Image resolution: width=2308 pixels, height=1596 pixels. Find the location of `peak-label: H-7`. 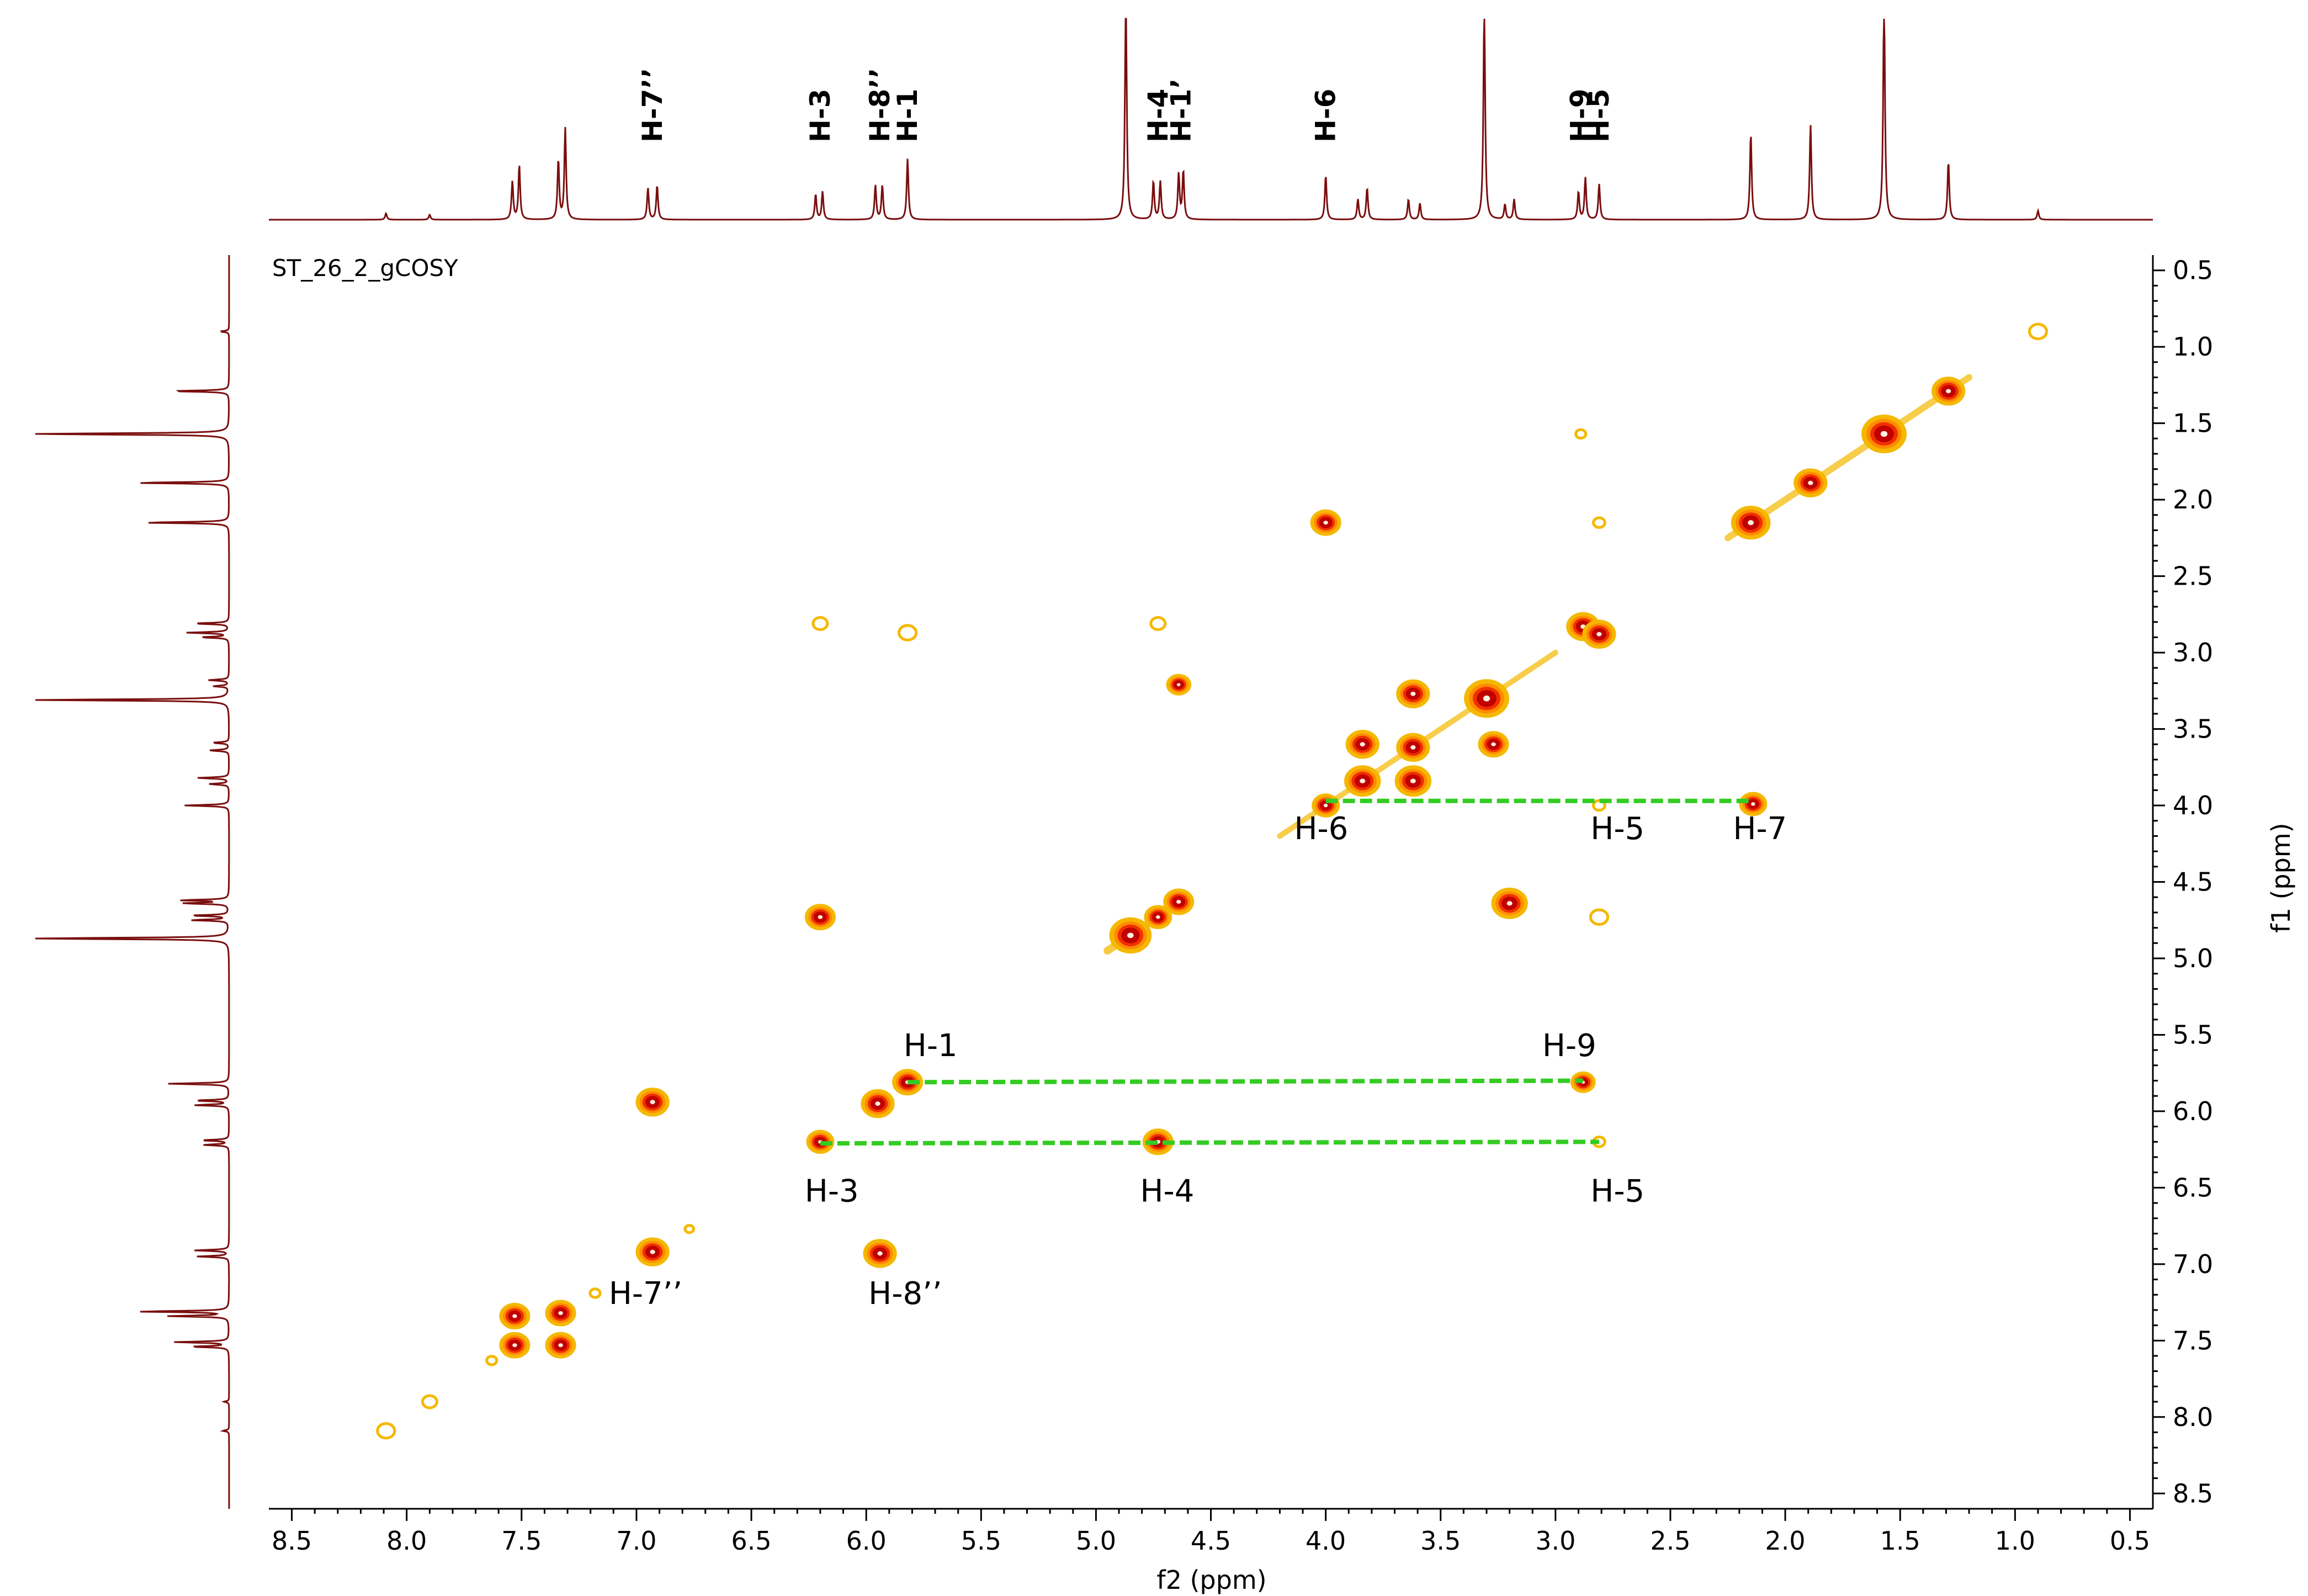

peak-label: H-7 is located at coordinates (1760, 829).